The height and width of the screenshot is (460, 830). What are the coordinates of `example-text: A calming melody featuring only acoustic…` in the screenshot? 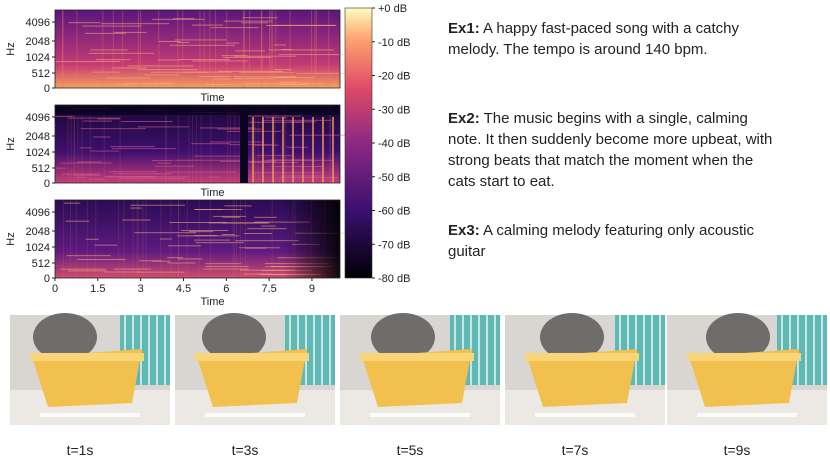 It's located at (601, 241).